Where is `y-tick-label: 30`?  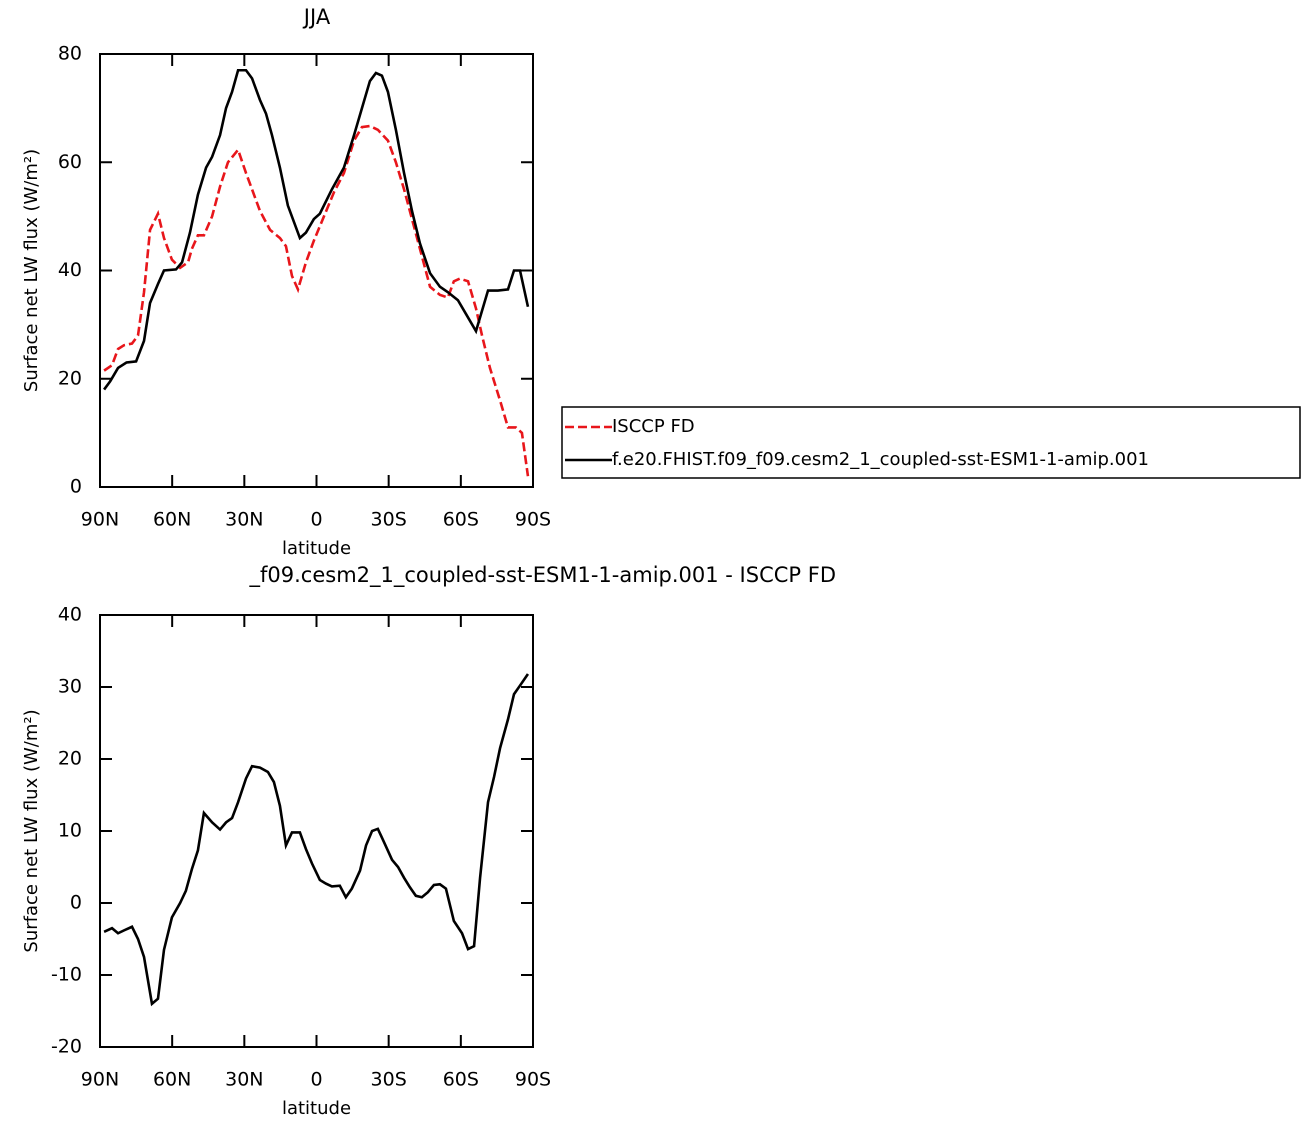
y-tick-label: 30 is located at coordinates (70, 687).